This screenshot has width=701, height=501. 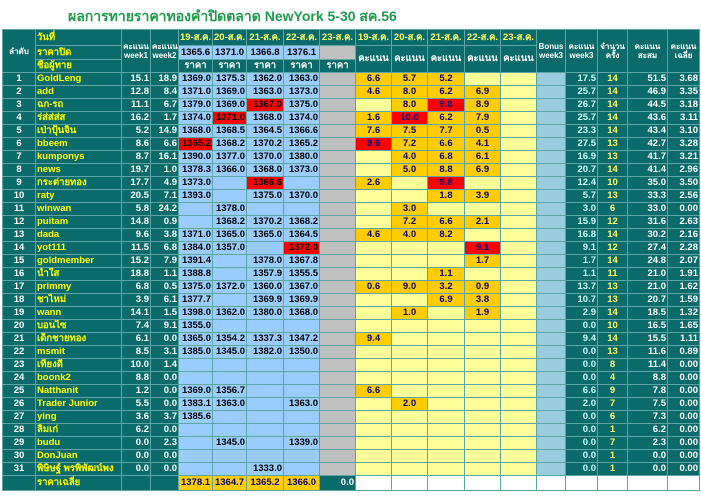 What do you see at coordinates (409, 118) in the screenshot?
I see `day-score: 10.0` at bounding box center [409, 118].